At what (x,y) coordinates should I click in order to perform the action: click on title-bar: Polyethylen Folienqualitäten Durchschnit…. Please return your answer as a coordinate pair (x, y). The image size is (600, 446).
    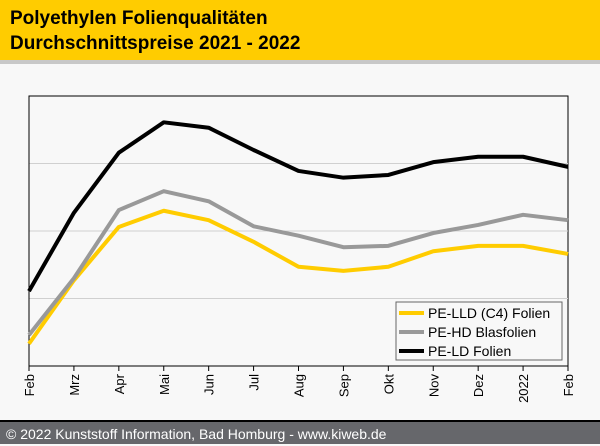
    Looking at the image, I should click on (300, 30).